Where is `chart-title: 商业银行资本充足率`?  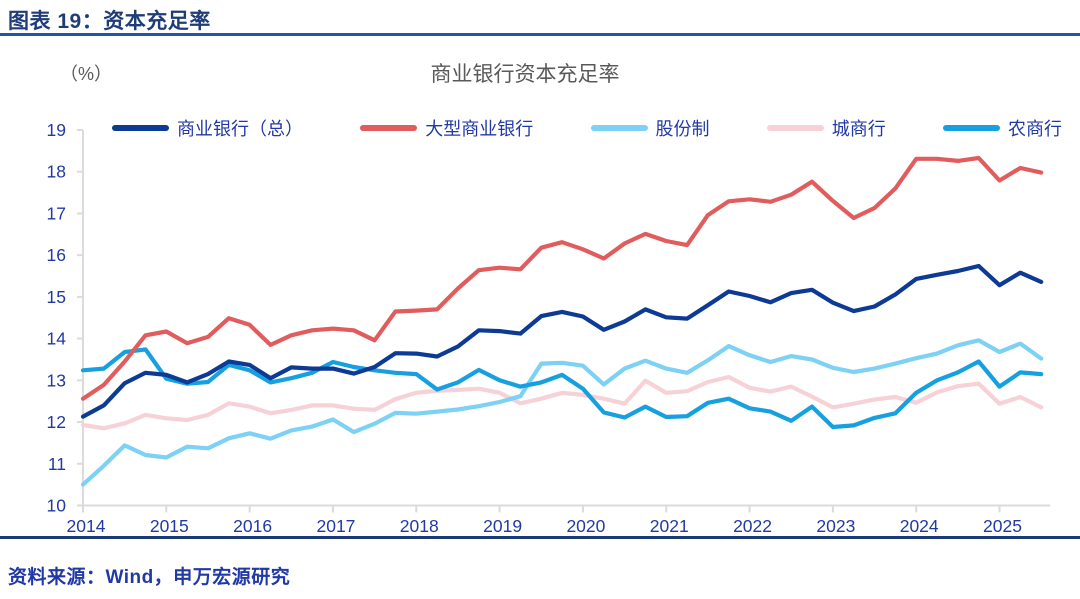
chart-title: 商业银行资本充足率 is located at coordinates (525, 74).